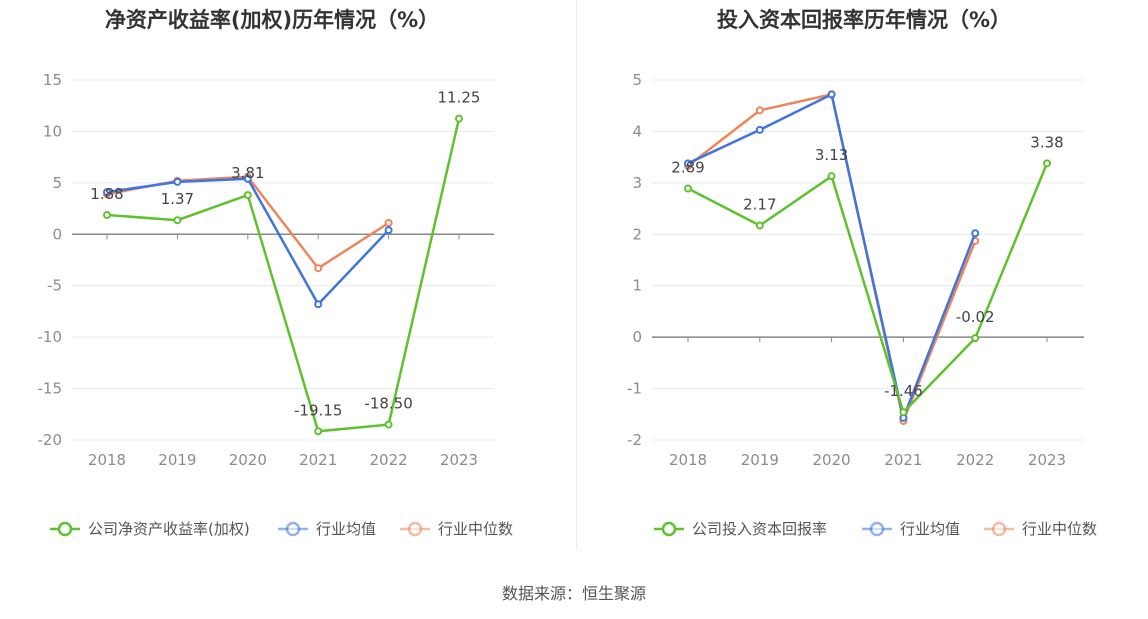 The height and width of the screenshot is (619, 1148). What do you see at coordinates (177, 460) in the screenshot?
I see `roe-x-tick-label: 2019` at bounding box center [177, 460].